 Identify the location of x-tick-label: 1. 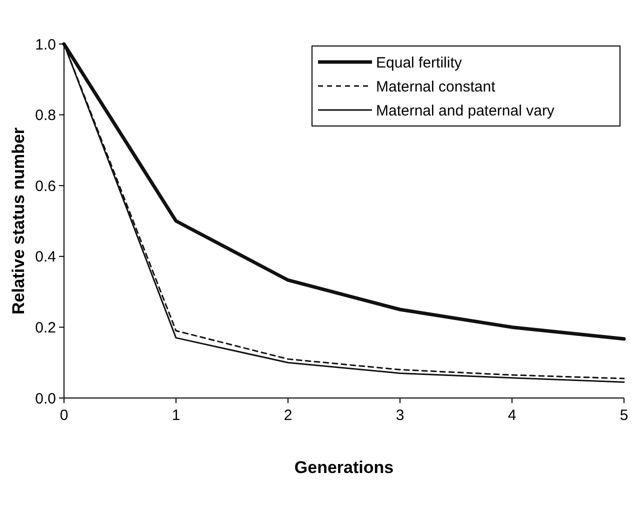
(176, 415).